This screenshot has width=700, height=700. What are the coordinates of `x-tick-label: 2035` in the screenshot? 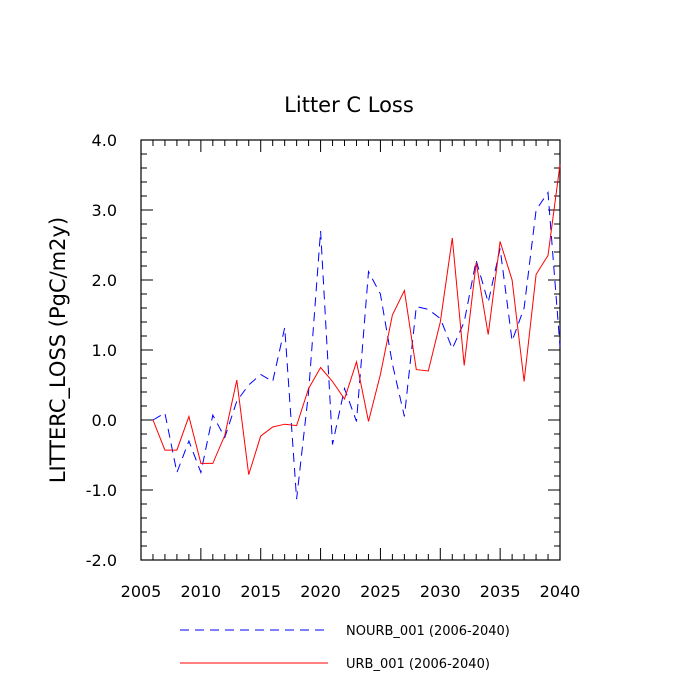 It's located at (500, 591).